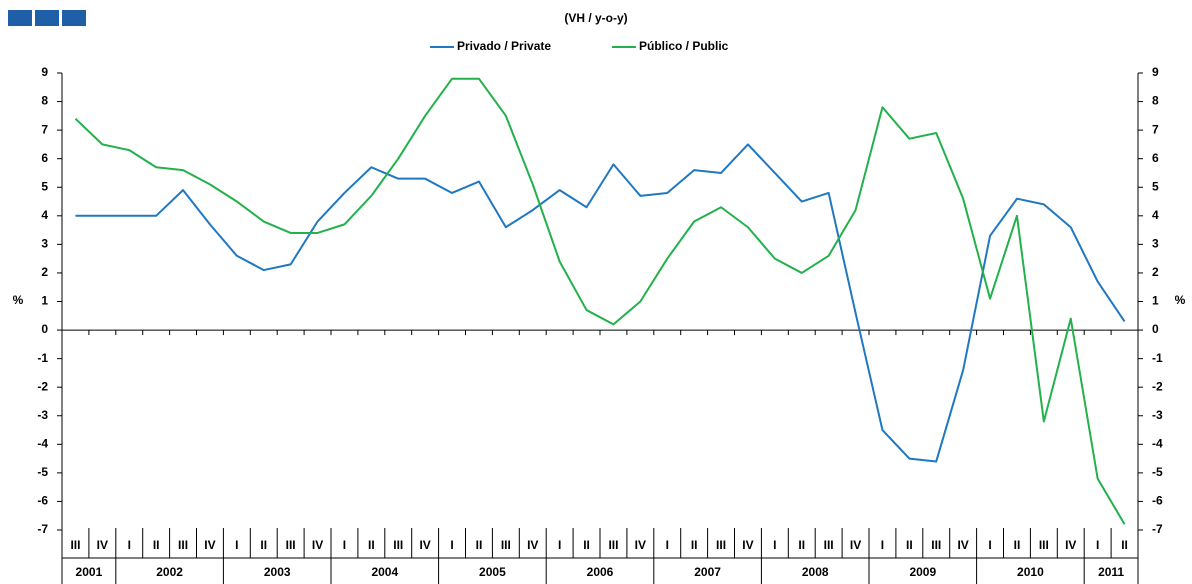  I want to click on year-label: 2008, so click(815, 572).